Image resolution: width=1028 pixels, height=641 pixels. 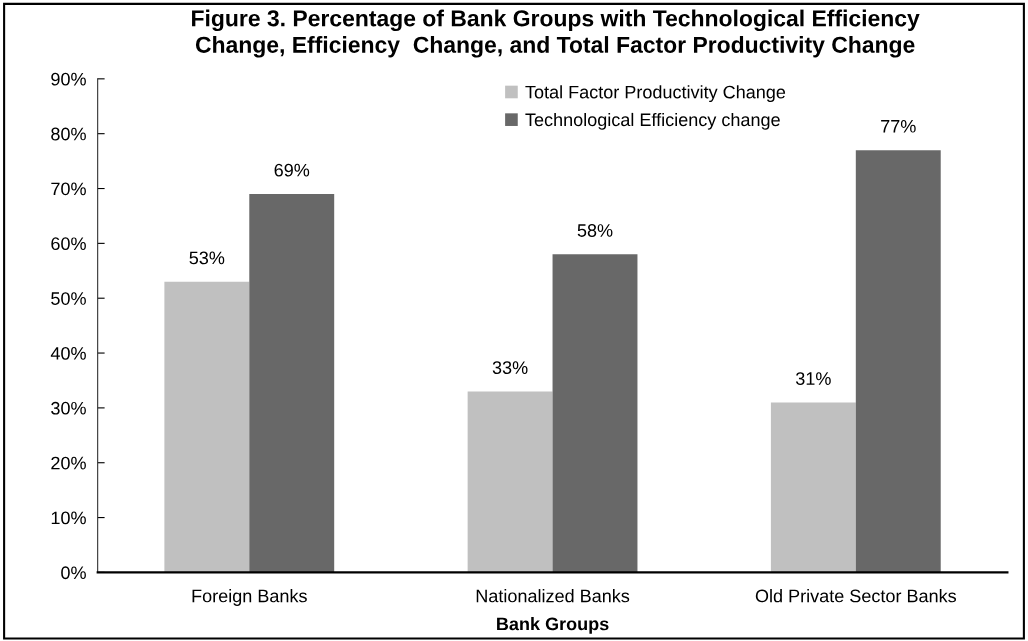 I want to click on y-tick-label: 90%, so click(x=68, y=79).